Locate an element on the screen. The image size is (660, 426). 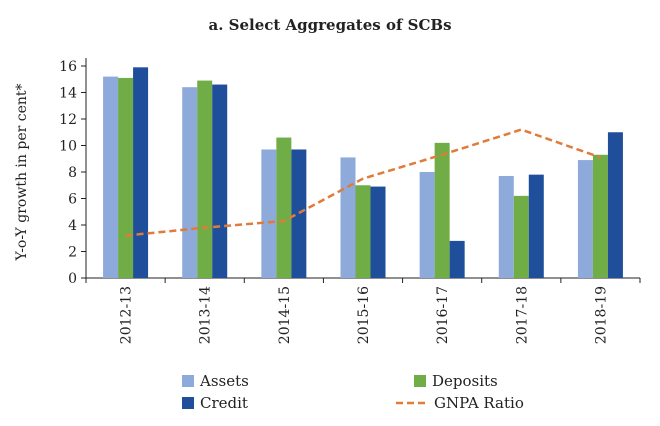
y-axis-label: Y-o-Y growth in per cent* is located at coordinates (22, 172).